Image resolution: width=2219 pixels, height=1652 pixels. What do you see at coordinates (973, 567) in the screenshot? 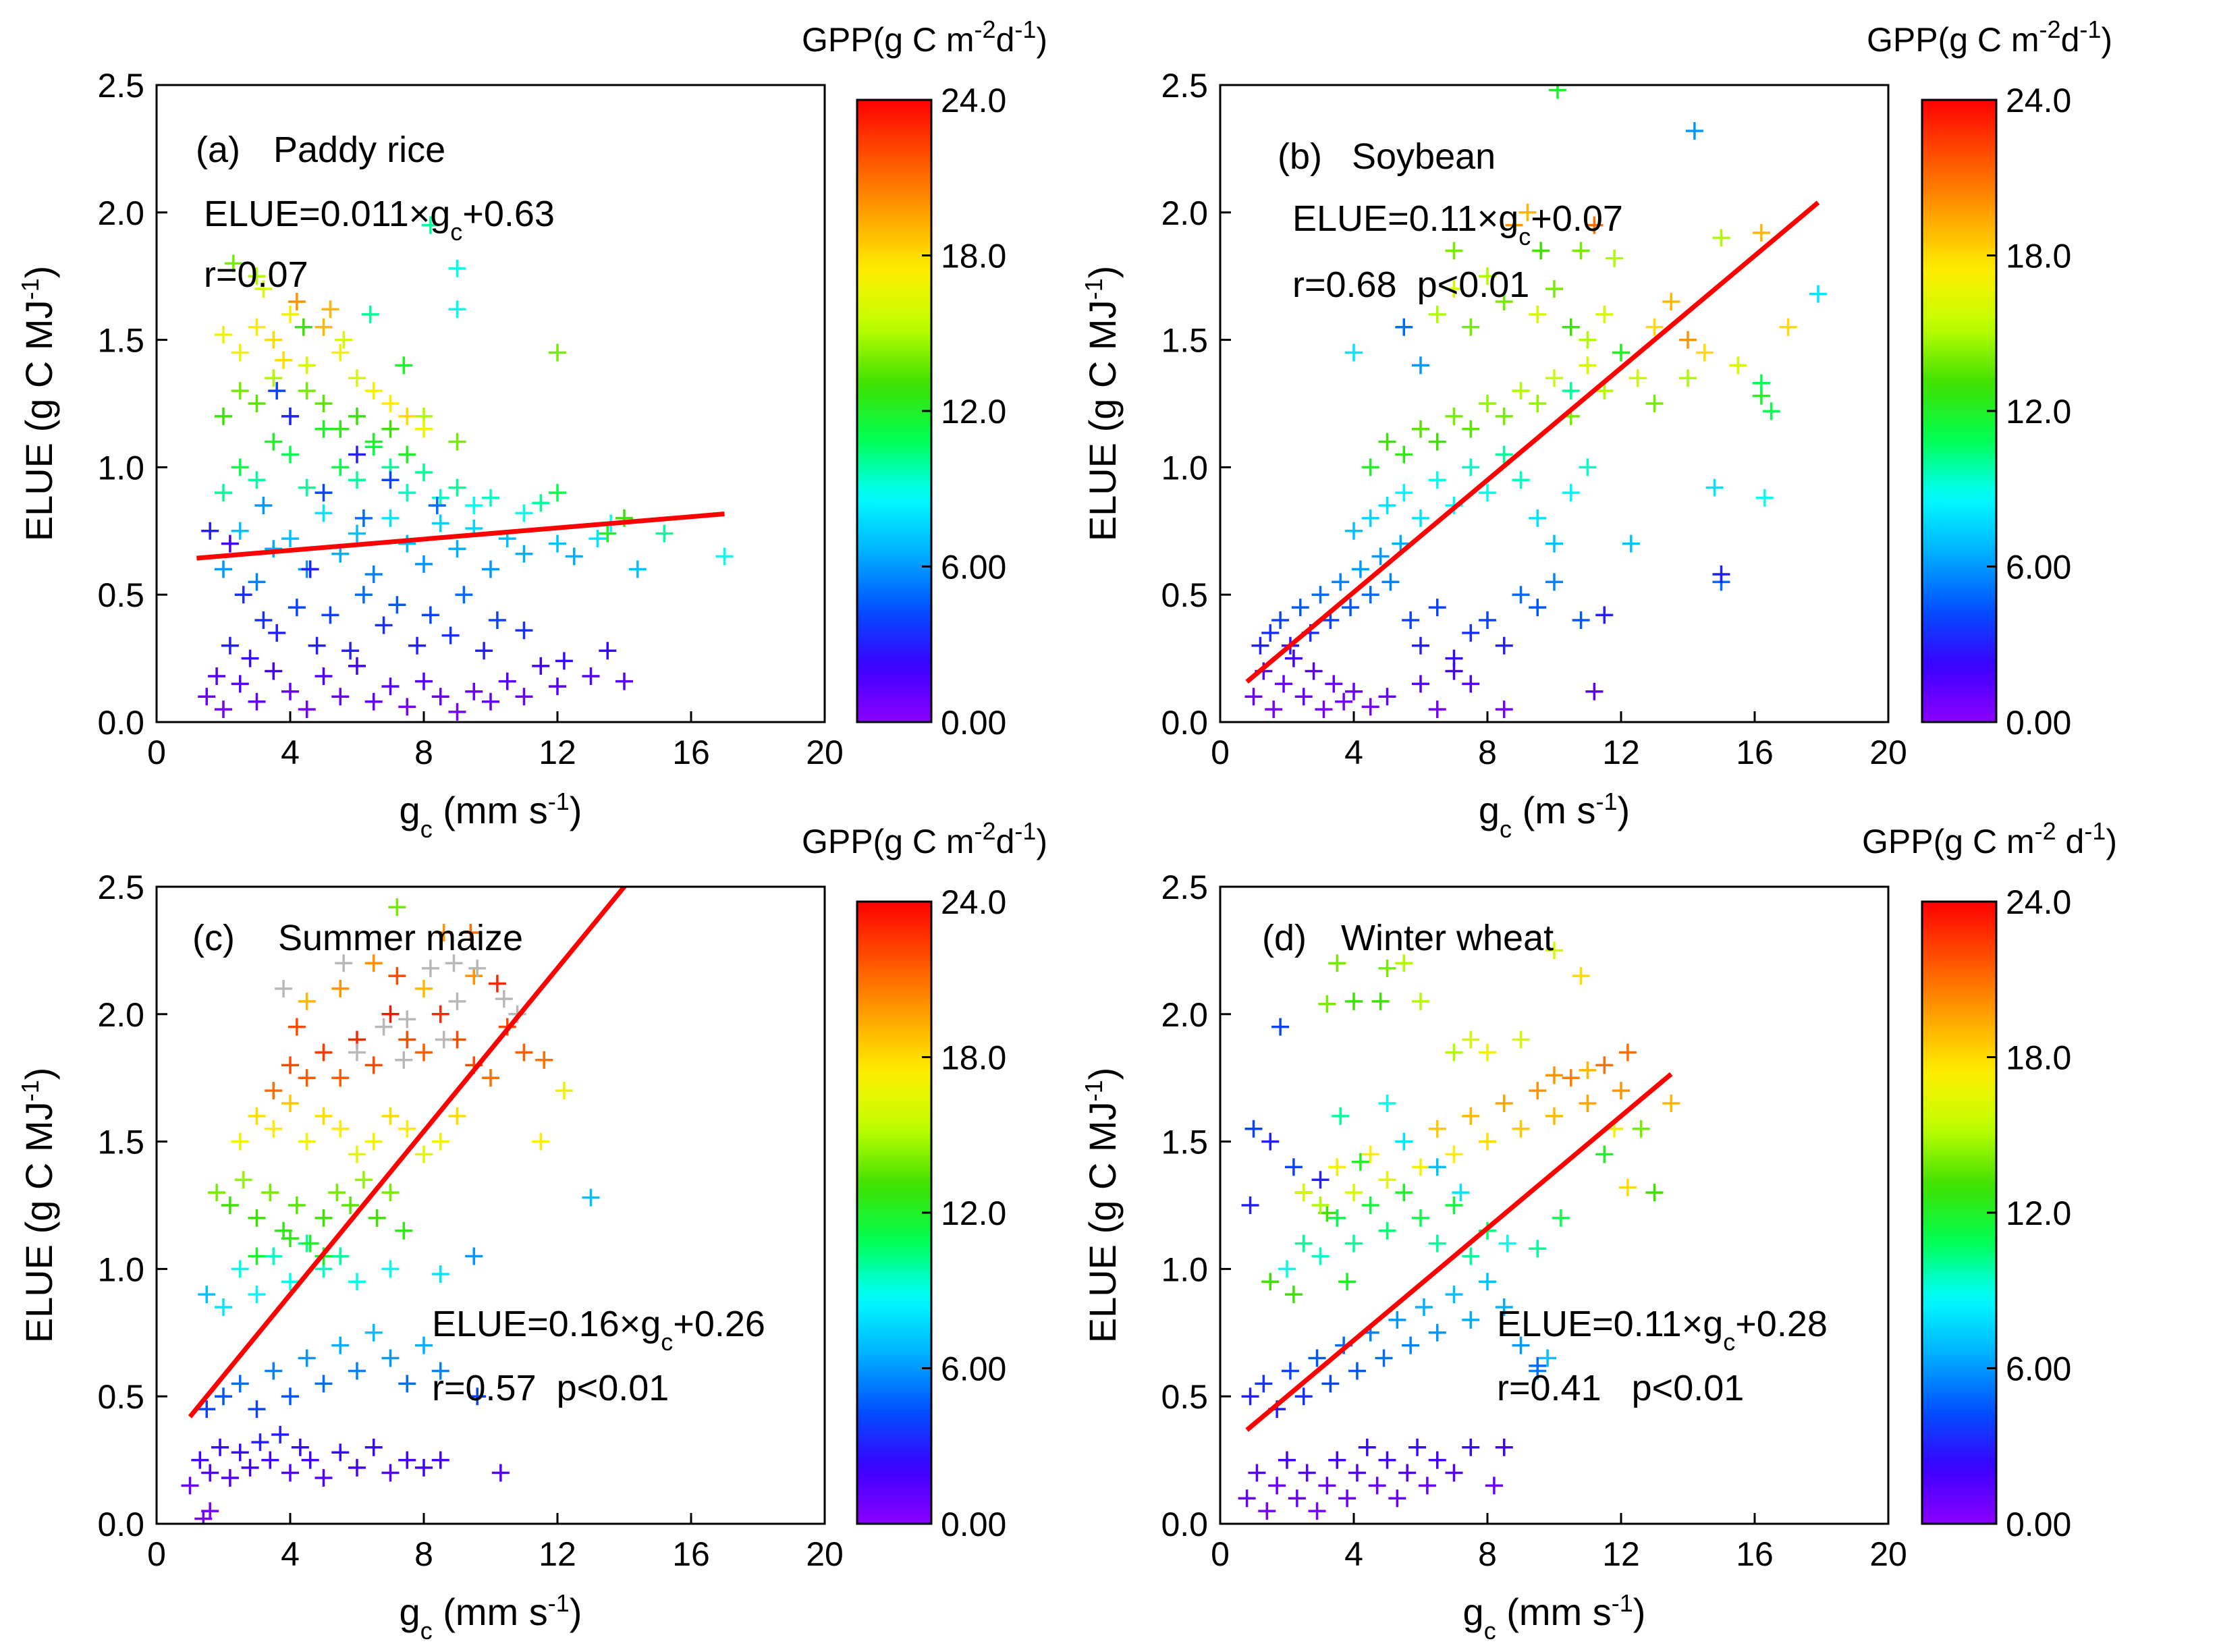
I see `colorbar-tick-label: 6.00` at bounding box center [973, 567].